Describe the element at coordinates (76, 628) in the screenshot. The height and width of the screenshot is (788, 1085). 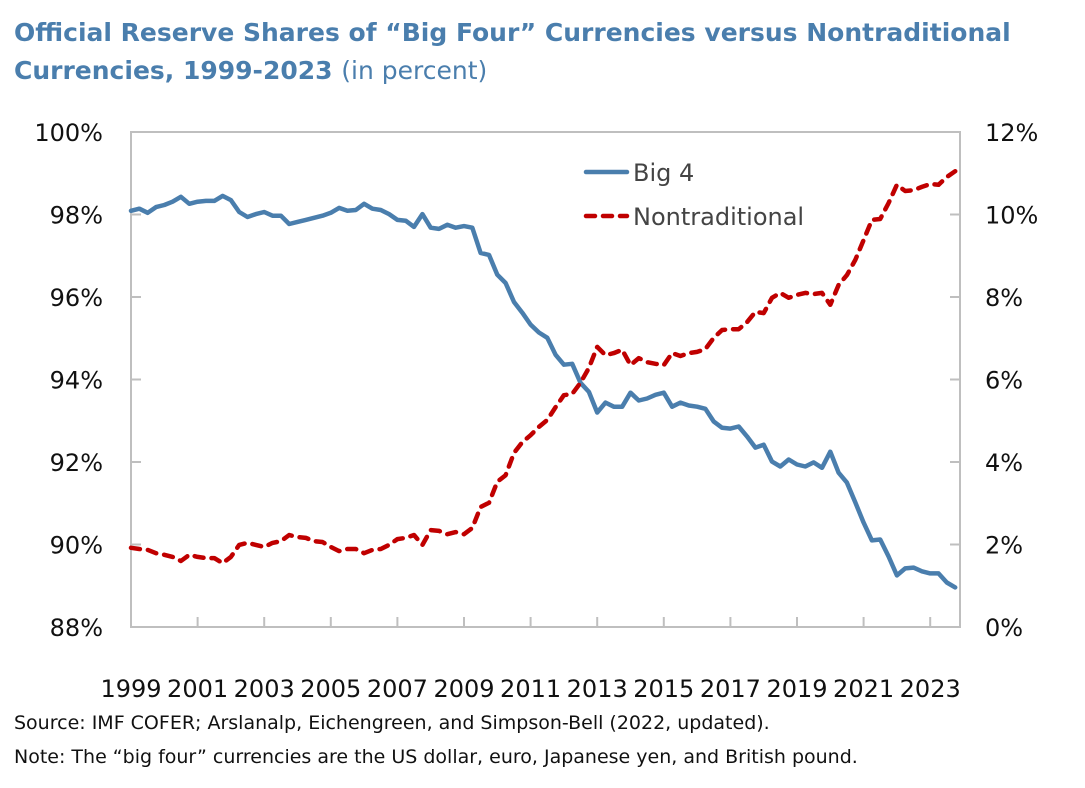
I see `left-axis-tick-label: 88%` at that location.